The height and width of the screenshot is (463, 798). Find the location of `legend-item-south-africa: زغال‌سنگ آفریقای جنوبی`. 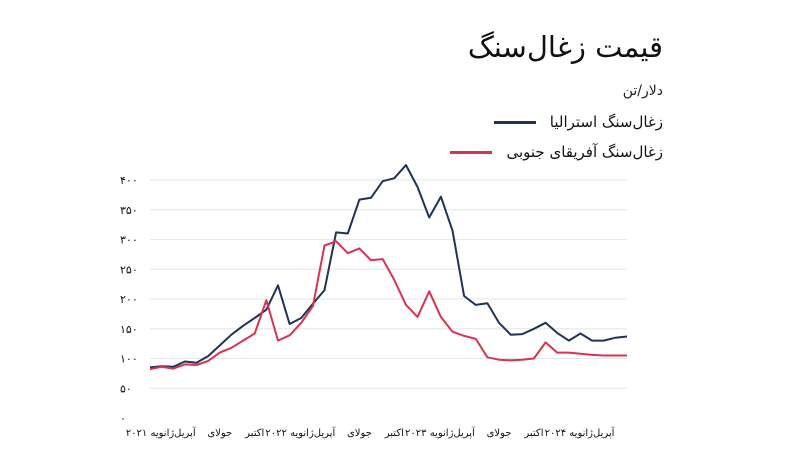

legend-item-south-africa: زغال‌سنگ آفریقای جنوبی is located at coordinates (556, 152).